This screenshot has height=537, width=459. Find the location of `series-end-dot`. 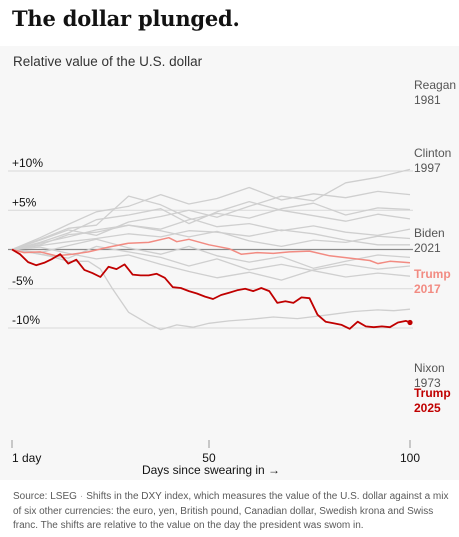

series-end-dot is located at coordinates (410, 322).